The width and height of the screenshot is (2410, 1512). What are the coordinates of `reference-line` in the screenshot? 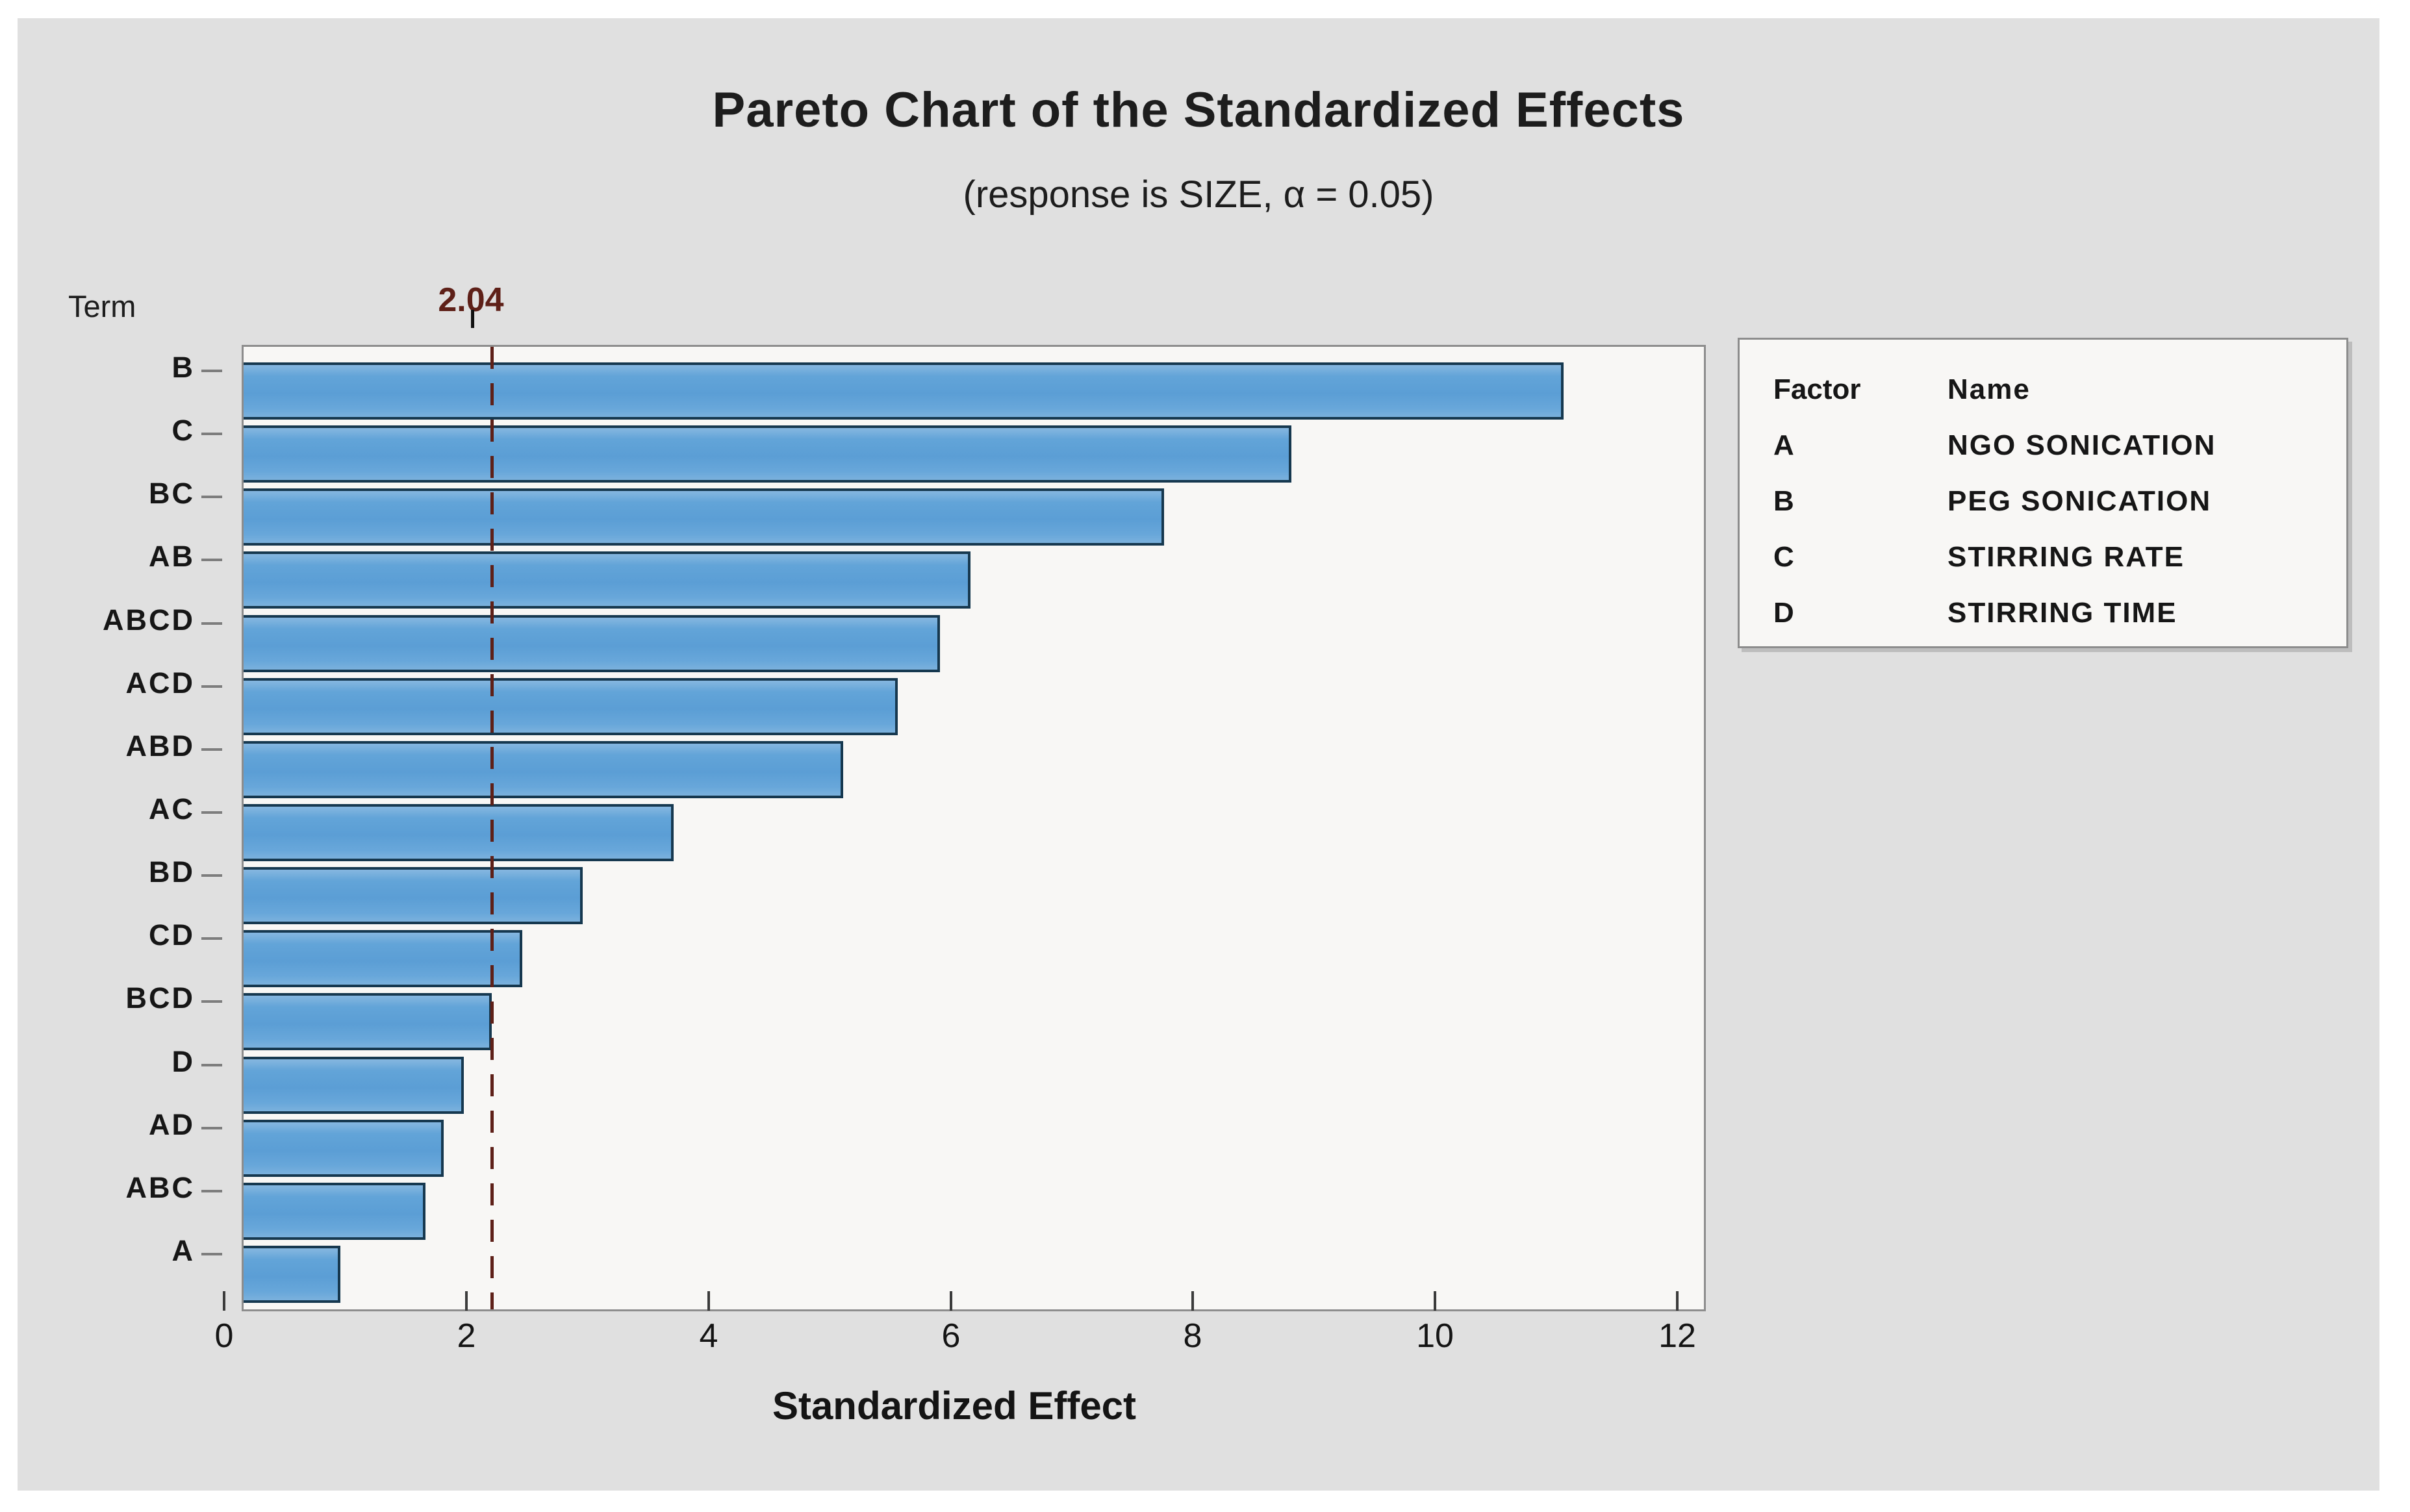 It's located at (492, 828).